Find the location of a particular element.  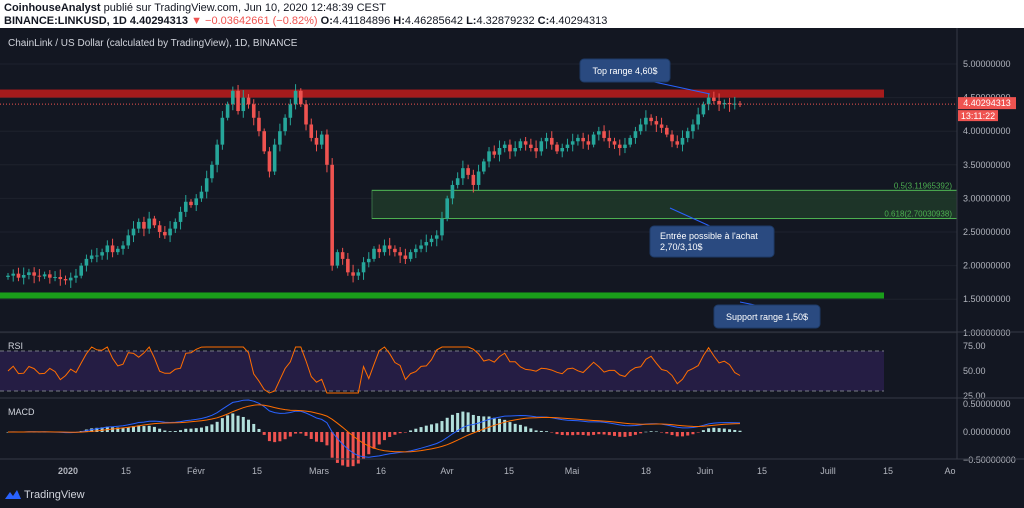

low-value: 4.32879232 is located at coordinates (505, 21).